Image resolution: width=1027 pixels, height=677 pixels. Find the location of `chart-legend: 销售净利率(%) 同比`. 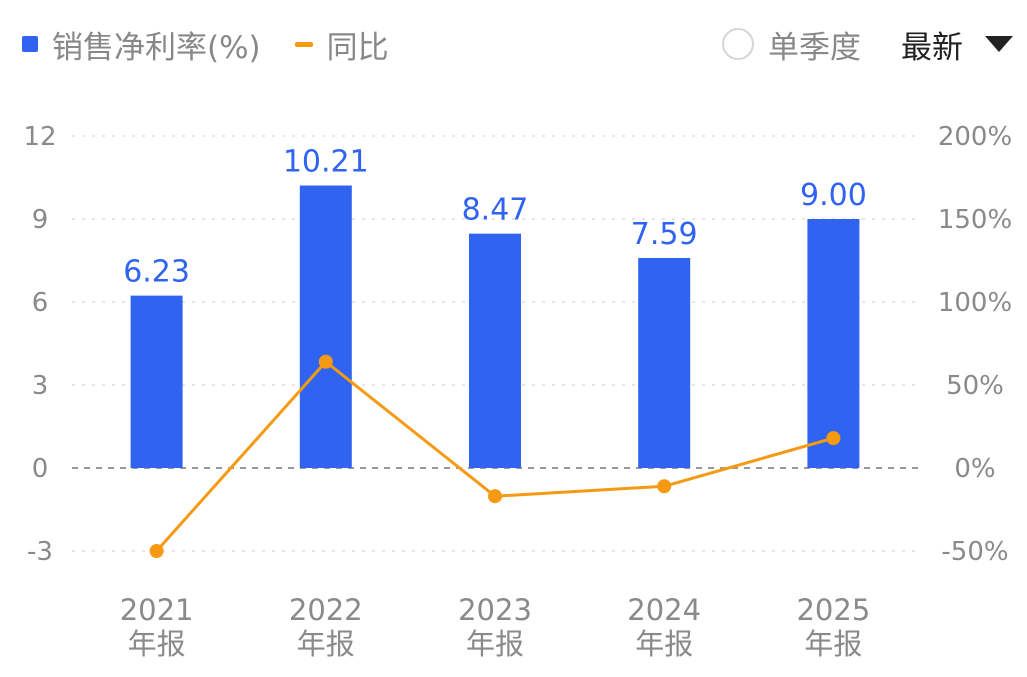

chart-legend: 销售净利率(%) 同比 is located at coordinates (222, 44).